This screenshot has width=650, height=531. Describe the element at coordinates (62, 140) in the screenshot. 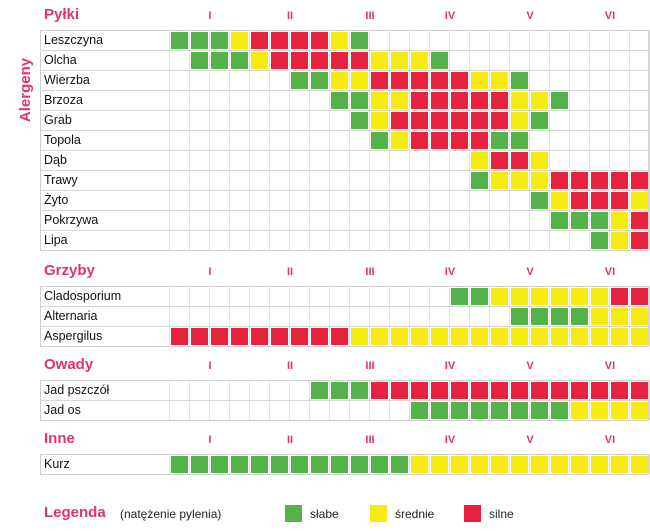

I see `row-label: Topola` at that location.